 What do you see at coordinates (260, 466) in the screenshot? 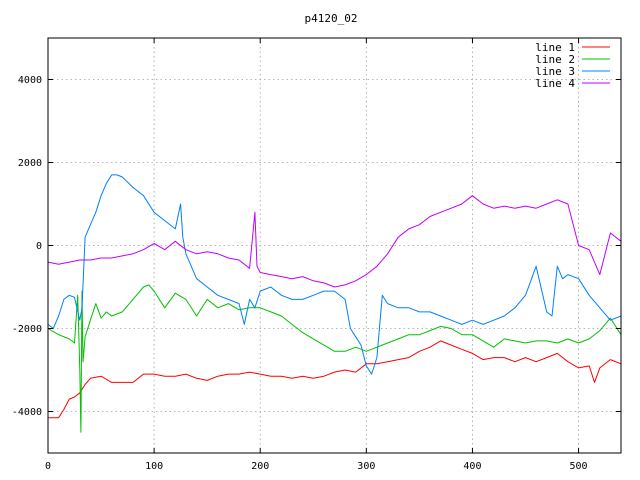
I see `x-tick-label: 200` at bounding box center [260, 466].